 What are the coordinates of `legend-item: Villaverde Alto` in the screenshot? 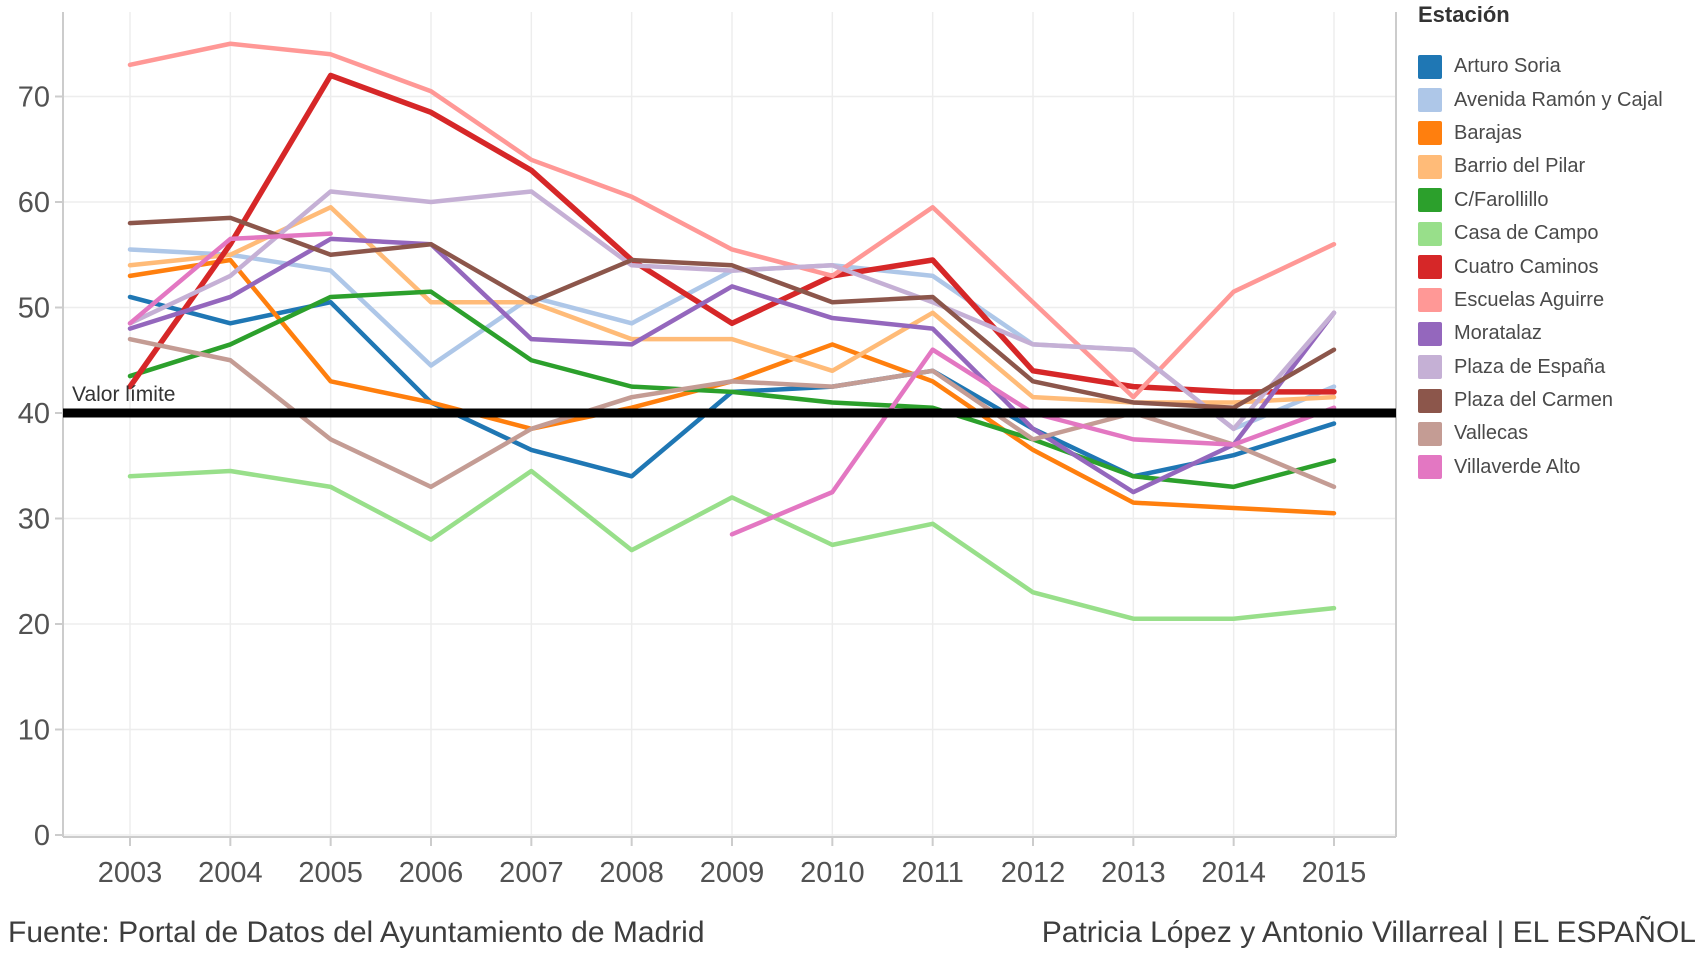 It's located at (1558, 467).